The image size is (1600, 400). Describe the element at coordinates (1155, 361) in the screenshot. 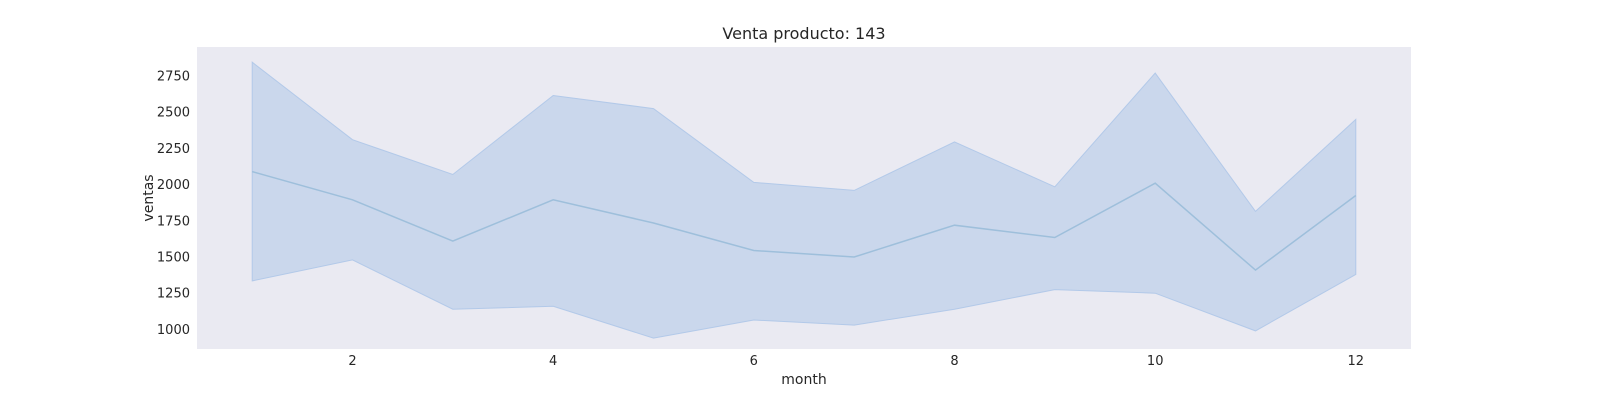

I see `x-tick-label: 10` at that location.